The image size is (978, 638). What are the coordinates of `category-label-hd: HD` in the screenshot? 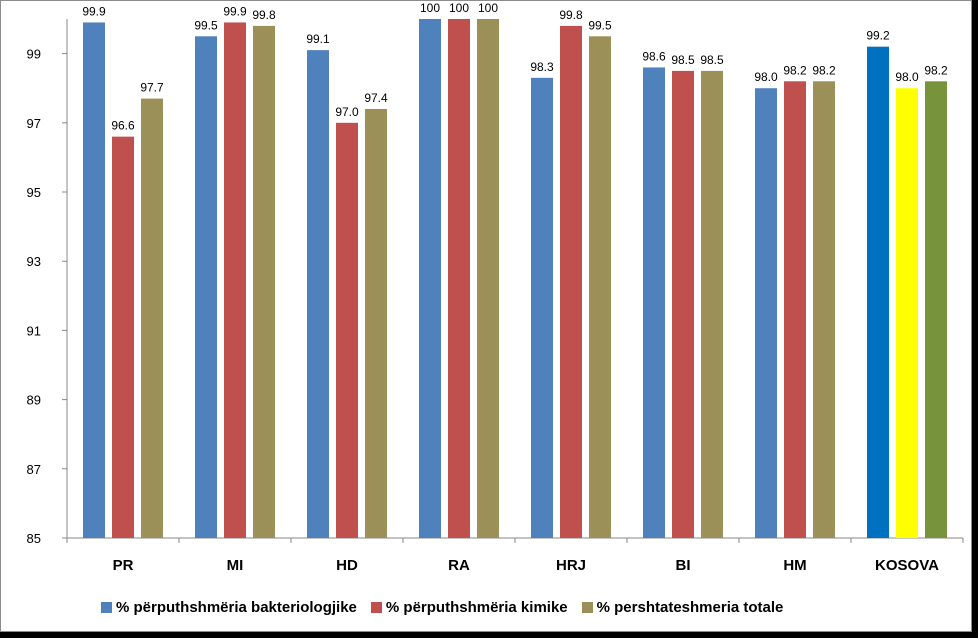 It's located at (347, 565).